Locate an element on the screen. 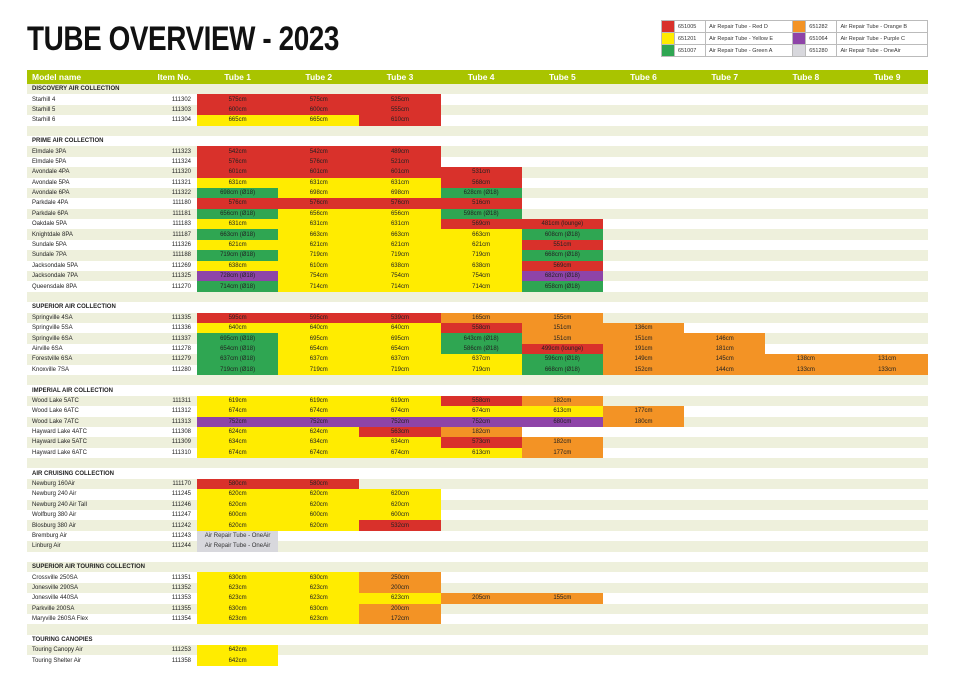  tube-cell: 619cm is located at coordinates (319, 401).